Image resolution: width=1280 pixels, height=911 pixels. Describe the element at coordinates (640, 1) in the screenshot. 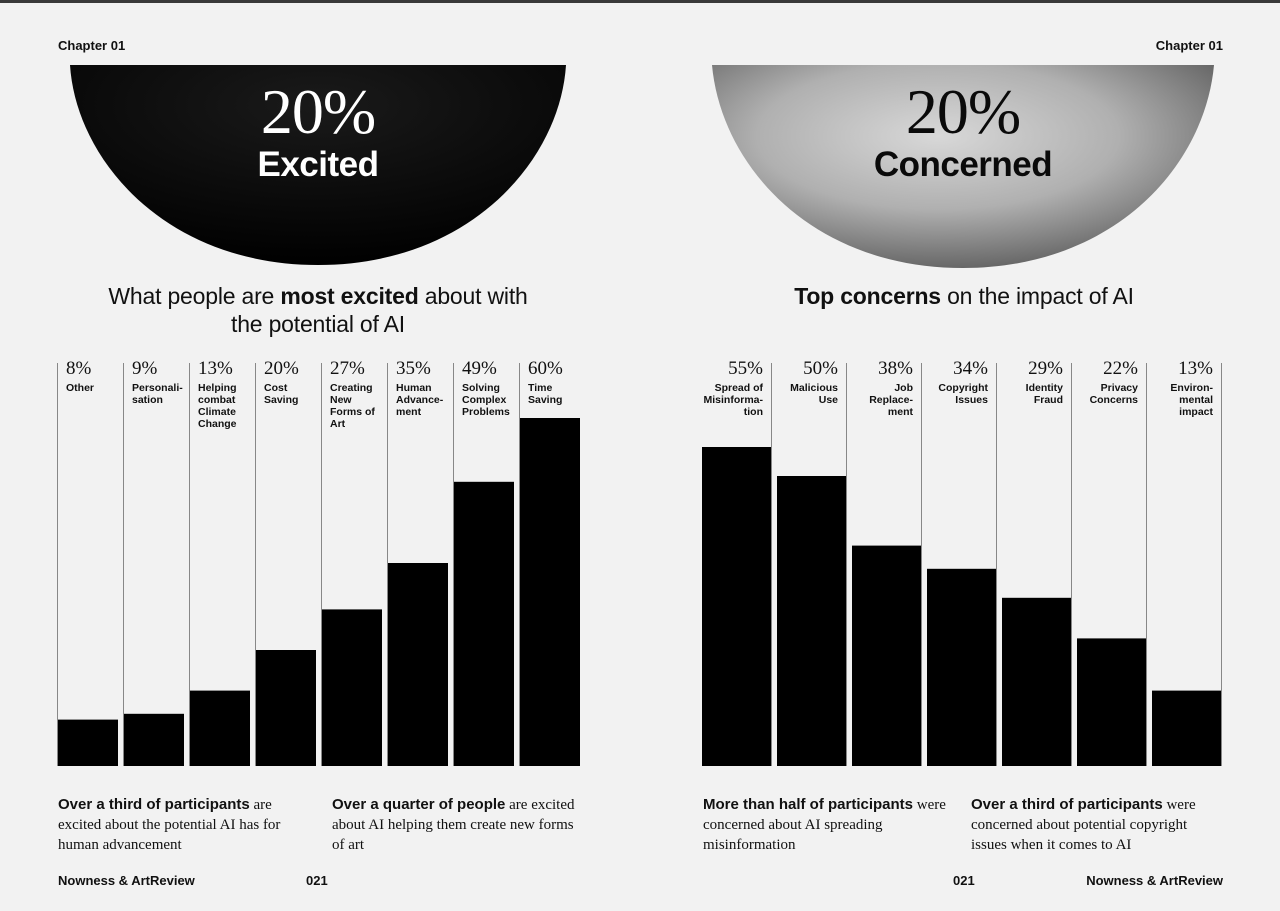

I see `top-border` at that location.